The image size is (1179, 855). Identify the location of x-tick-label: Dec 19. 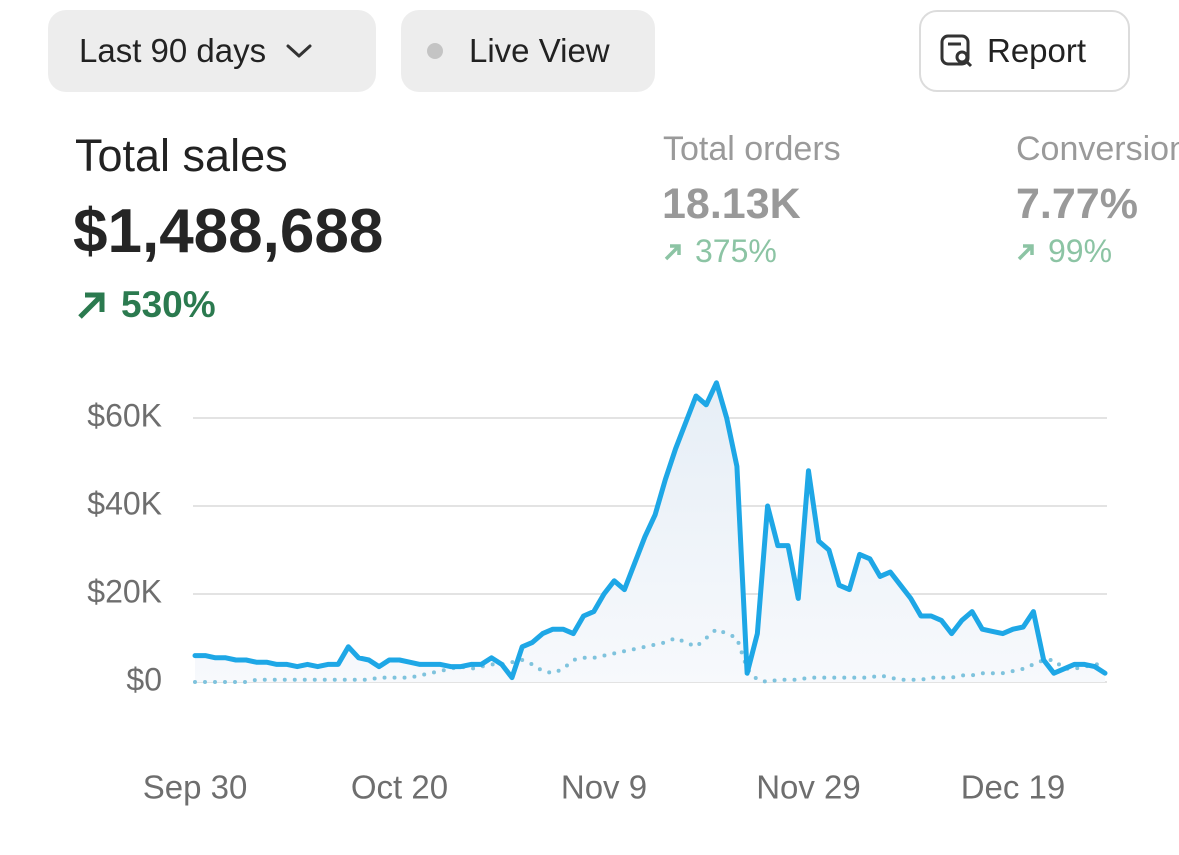
(1013, 787).